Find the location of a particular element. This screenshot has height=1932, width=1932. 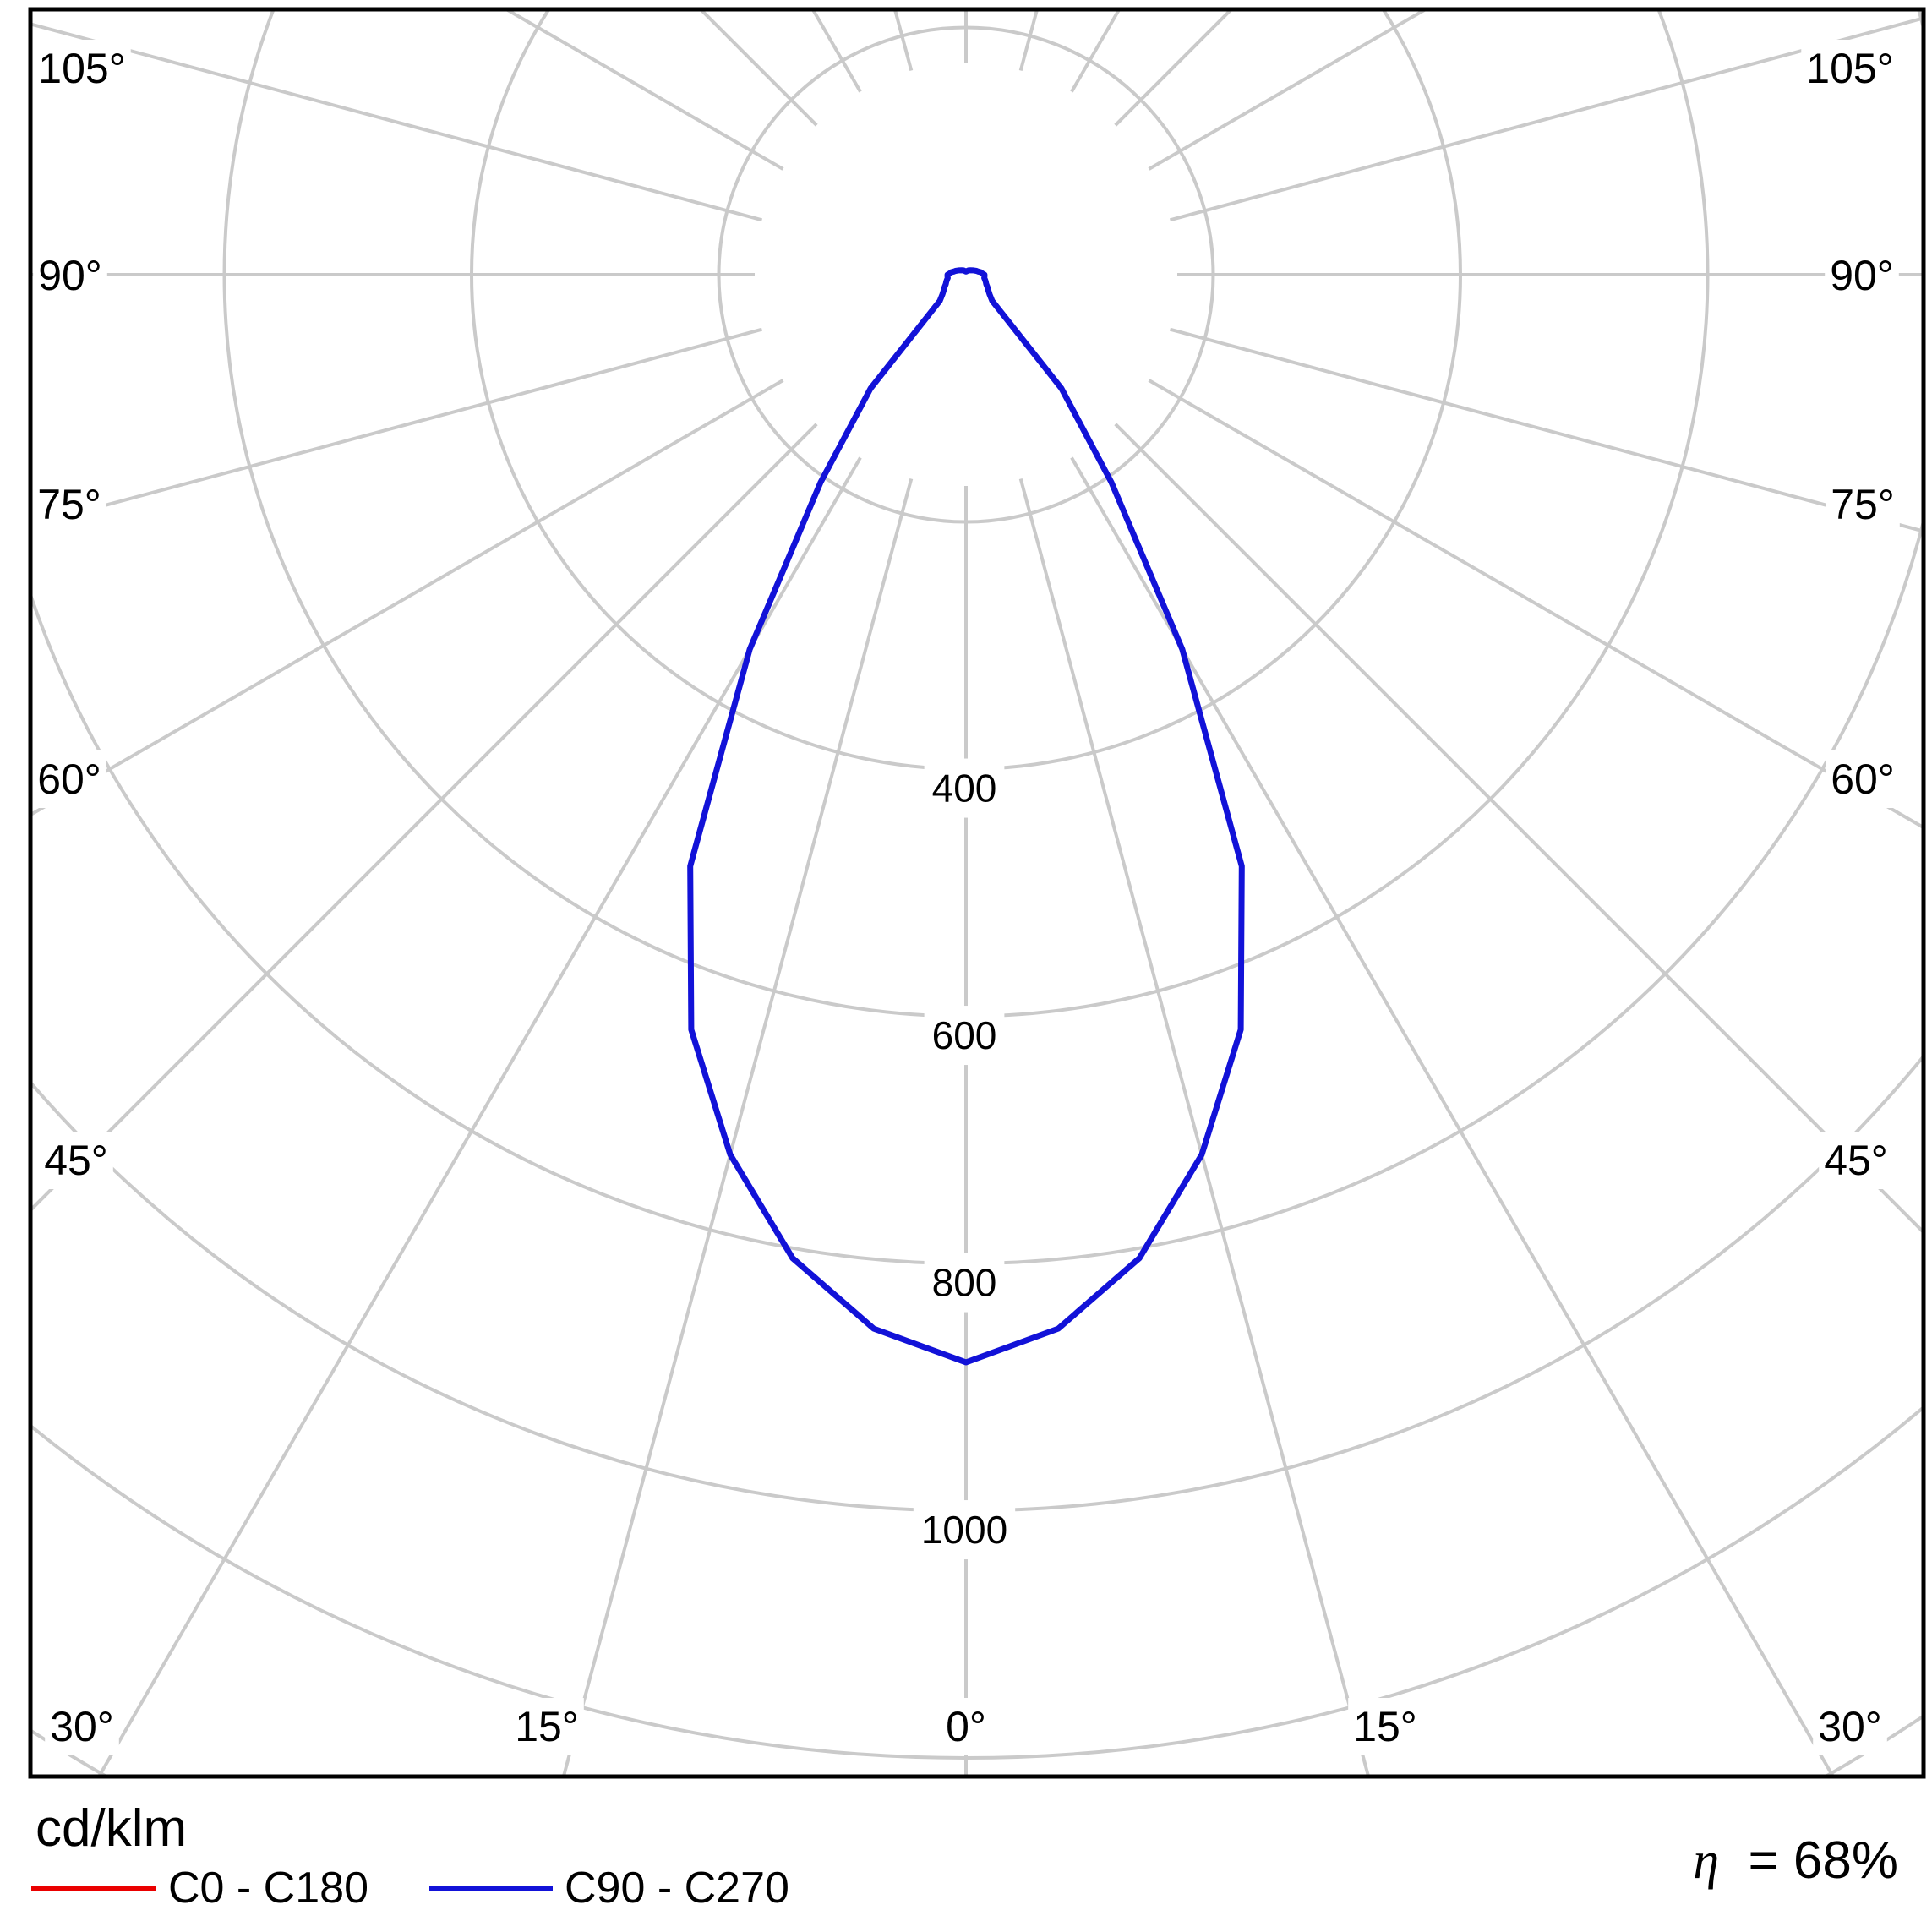

eta-symbol: η is located at coordinates (1706, 1861).